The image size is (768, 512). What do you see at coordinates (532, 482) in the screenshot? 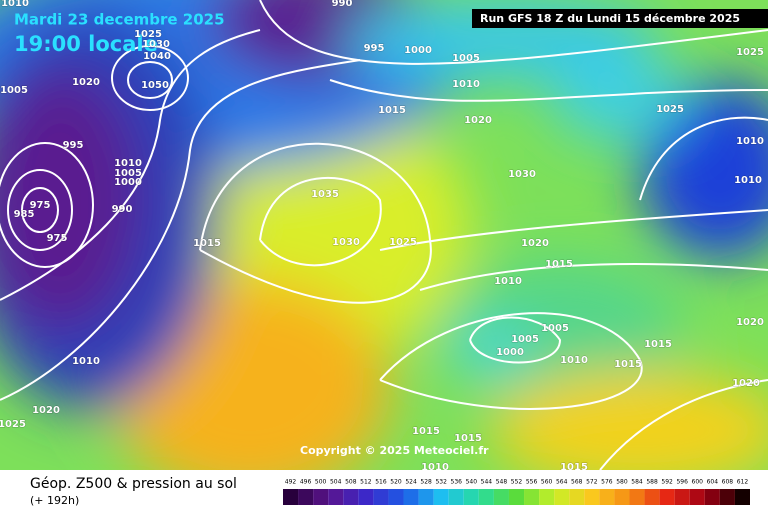
I see `scale-label: 556` at bounding box center [532, 482].